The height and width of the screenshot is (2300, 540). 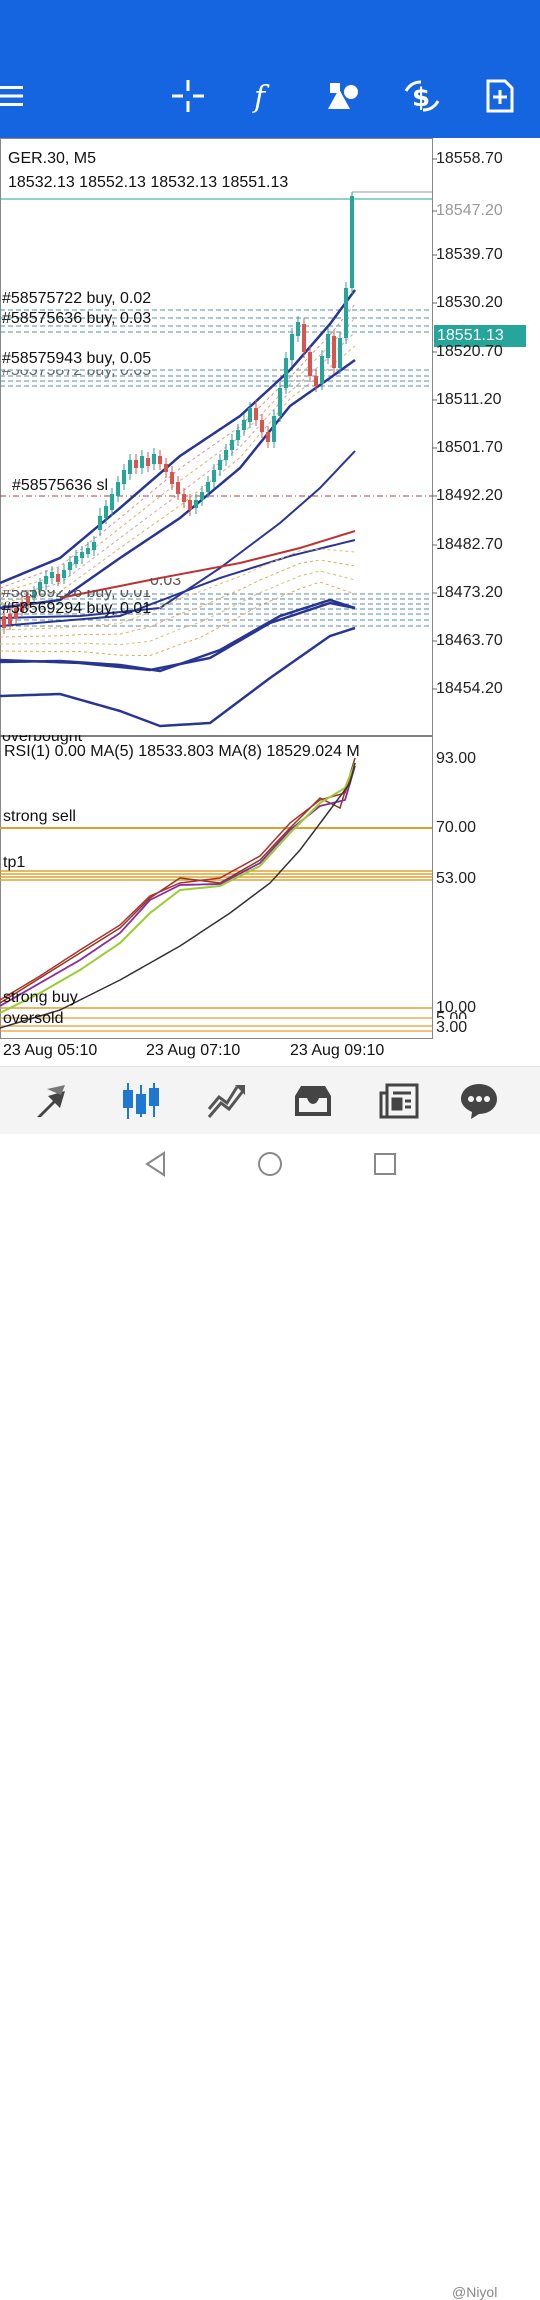 What do you see at coordinates (77, 298) in the screenshot?
I see `order-label: #58575722 buy, 0.02` at bounding box center [77, 298].